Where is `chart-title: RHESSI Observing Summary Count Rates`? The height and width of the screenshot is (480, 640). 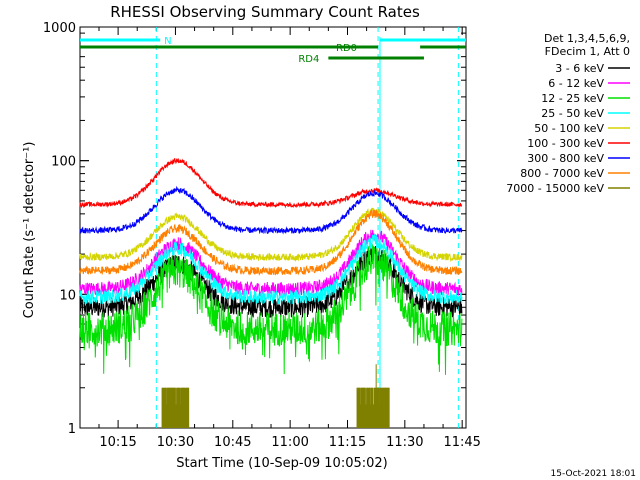 chart-title: RHESSI Observing Summary Count Rates is located at coordinates (265, 12).